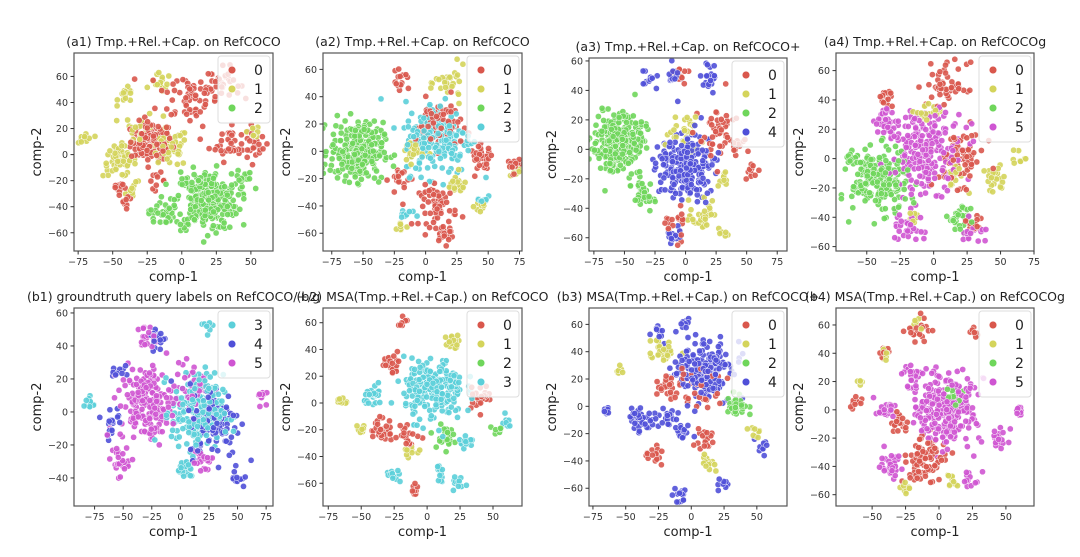 Image resolution: width=1080 pixels, height=557 pixels. I want to click on panel-title: (a3) Tmp.+Rel.+Cap. on RefCOCO+, so click(688, 46).